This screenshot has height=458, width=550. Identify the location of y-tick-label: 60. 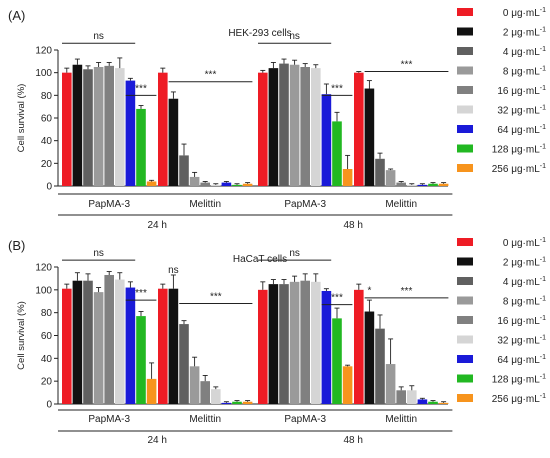
(47, 336).